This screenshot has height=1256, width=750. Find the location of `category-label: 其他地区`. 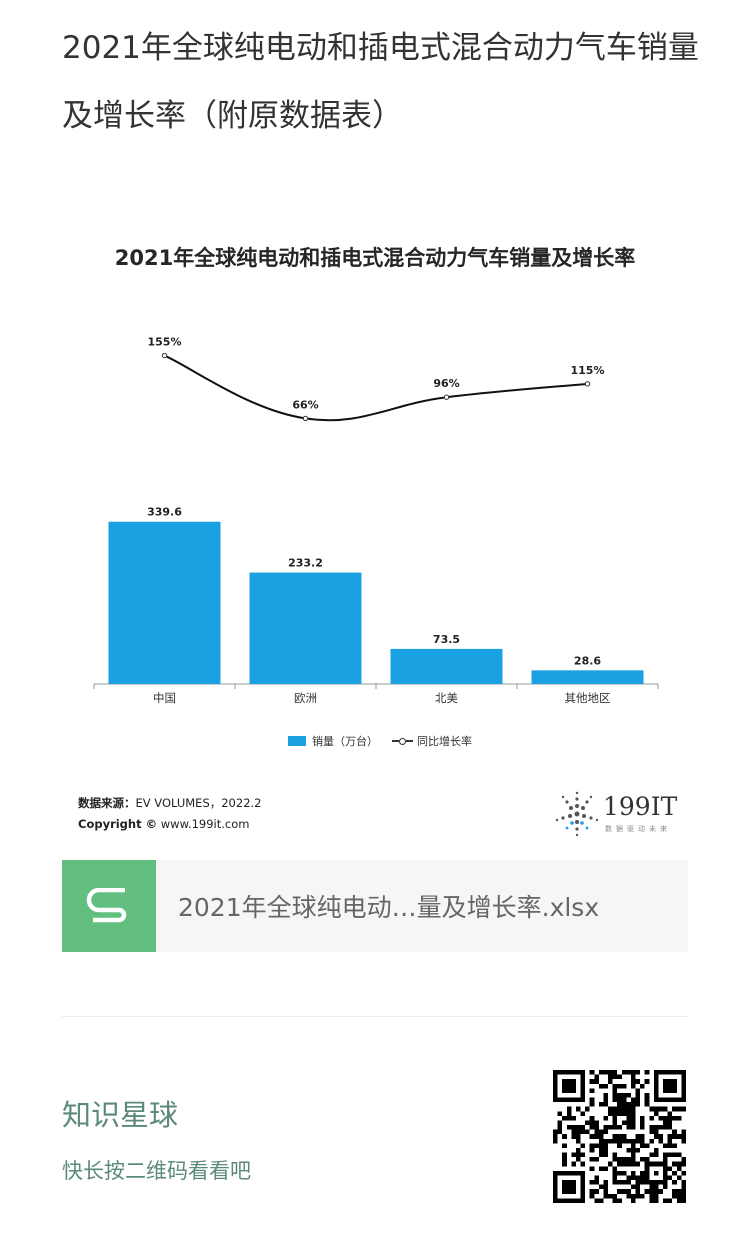

category-label: 其他地区 is located at coordinates (588, 698).